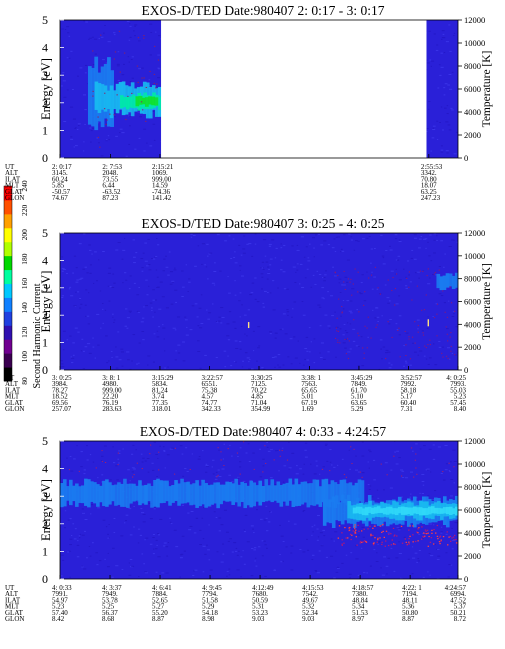  Describe the element at coordinates (24, 357) in the screenshot. I see `colorbar-tick-label: 100` at that location.